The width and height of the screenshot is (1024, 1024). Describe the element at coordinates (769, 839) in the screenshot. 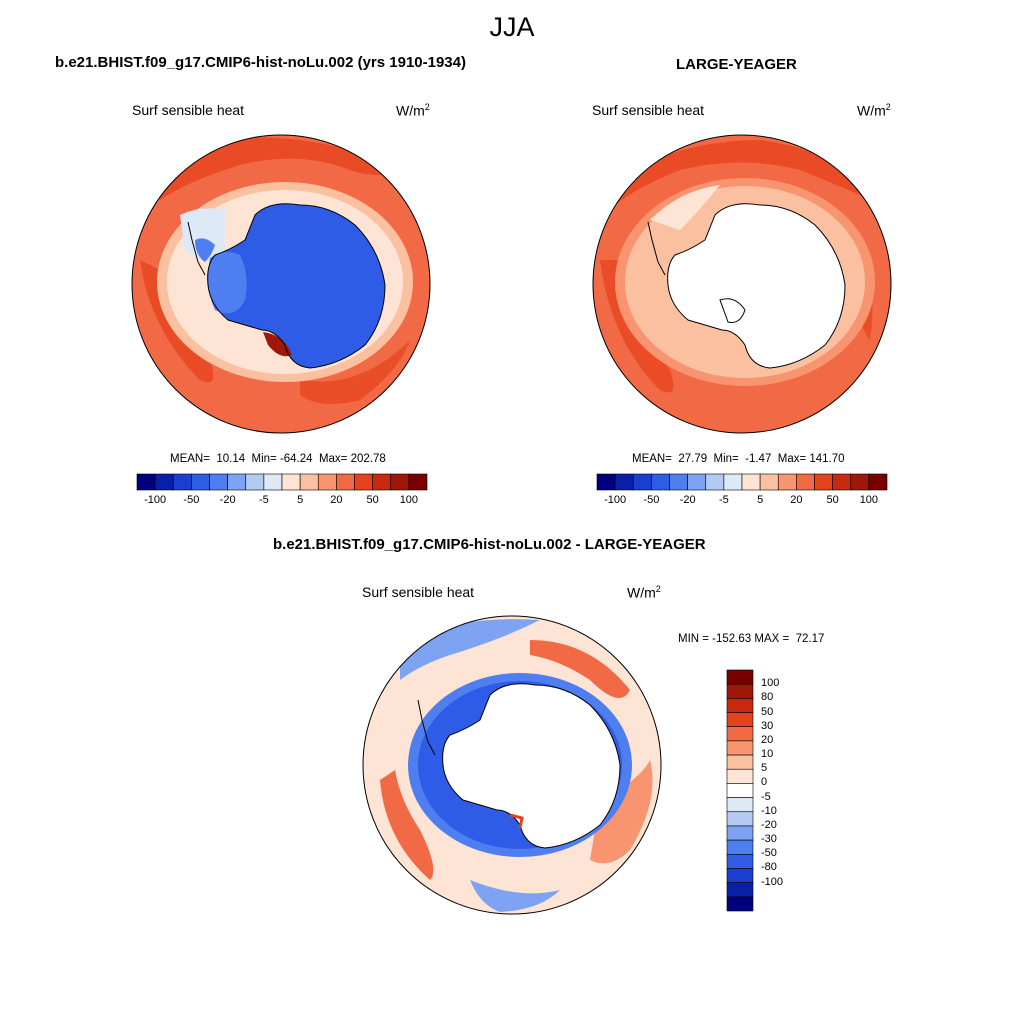

I see `colorbar-tick-label: -30` at that location.